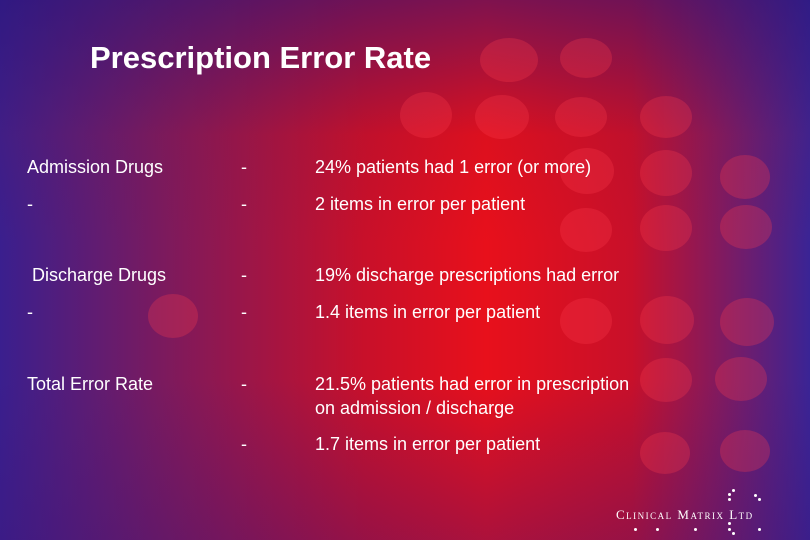 This screenshot has height=540, width=810. What do you see at coordinates (453, 167) in the screenshot?
I see `row-text: 24% patients had 1 error (or more)` at bounding box center [453, 167].